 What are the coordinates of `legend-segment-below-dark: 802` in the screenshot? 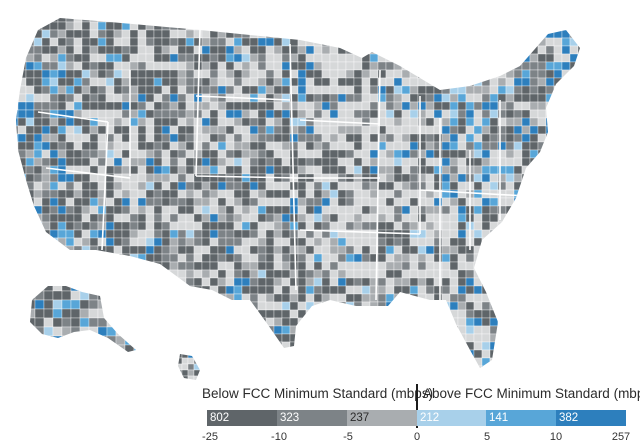 It's located at (242, 418).